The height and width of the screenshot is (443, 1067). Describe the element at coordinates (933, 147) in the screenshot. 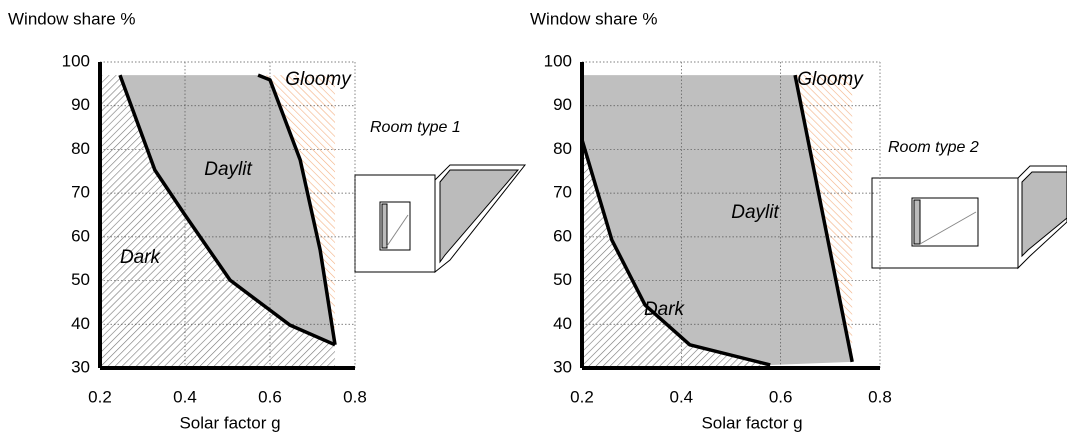

I see `room-label: Room type 2` at that location.